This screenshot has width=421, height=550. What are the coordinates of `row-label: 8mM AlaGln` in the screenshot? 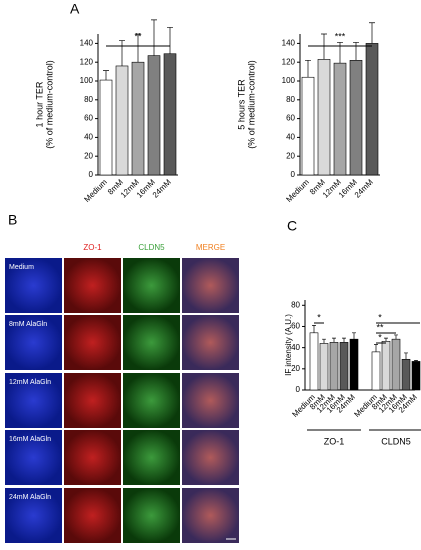 It's located at (28, 324).